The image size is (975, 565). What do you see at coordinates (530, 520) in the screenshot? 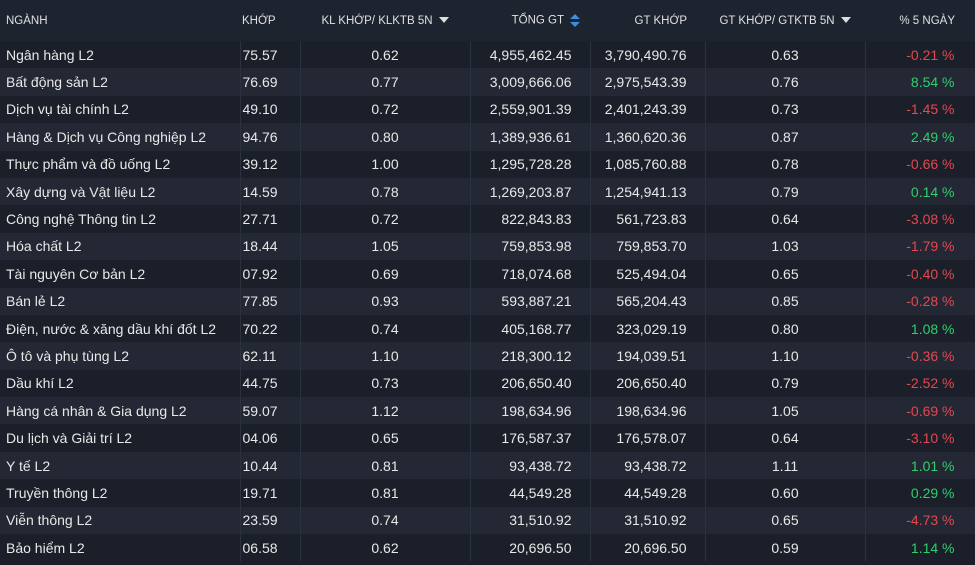
I see `table-cell: 31,510.92` at bounding box center [530, 520].